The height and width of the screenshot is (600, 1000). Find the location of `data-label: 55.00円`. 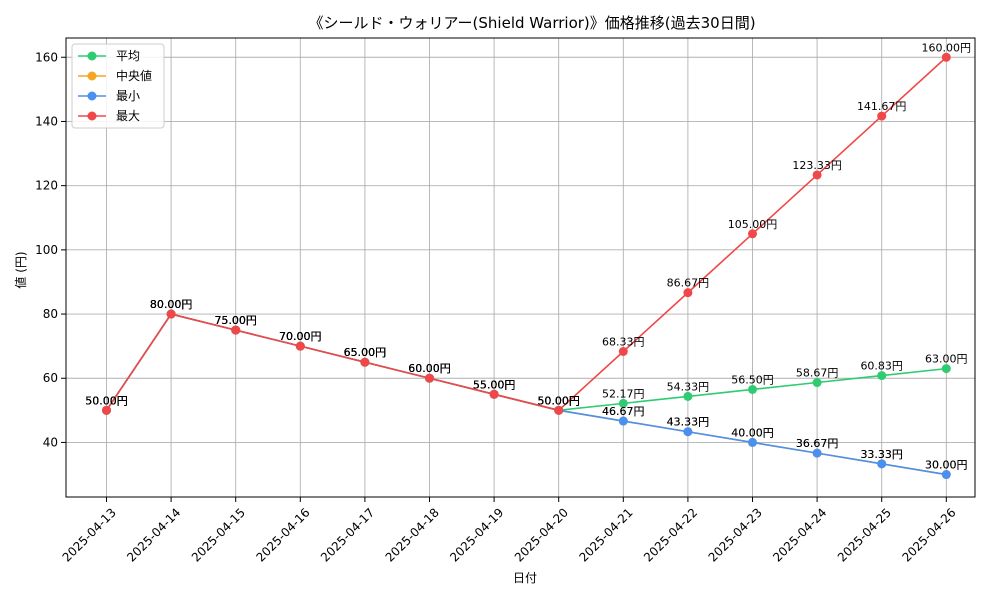

data-label: 55.00円 is located at coordinates (494, 384).